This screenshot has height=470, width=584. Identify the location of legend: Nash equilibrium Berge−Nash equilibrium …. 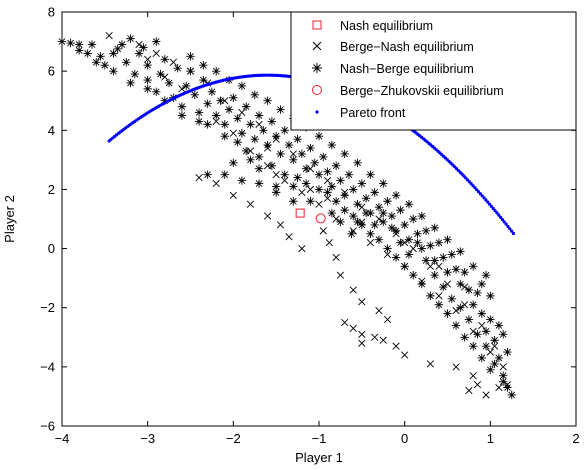
(433, 71).